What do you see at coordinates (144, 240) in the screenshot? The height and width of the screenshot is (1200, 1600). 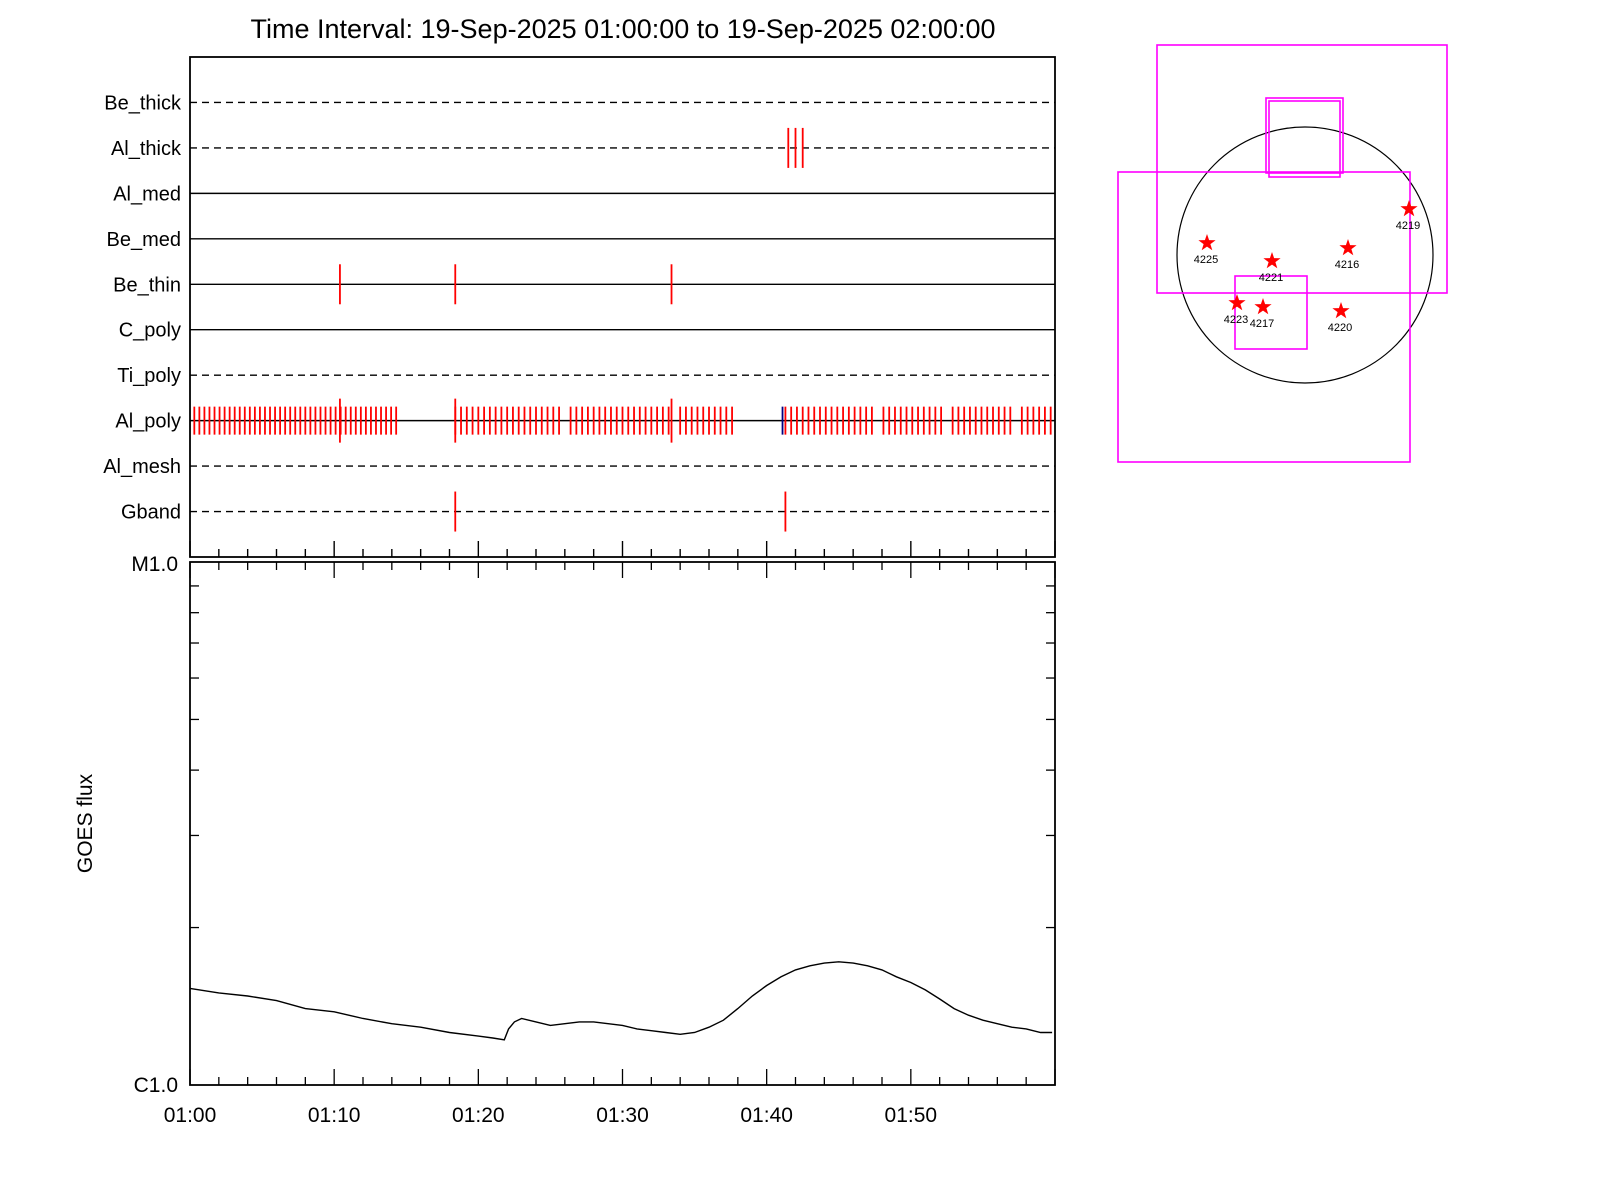 I see `row-label-Be_med: Be_med` at bounding box center [144, 240].